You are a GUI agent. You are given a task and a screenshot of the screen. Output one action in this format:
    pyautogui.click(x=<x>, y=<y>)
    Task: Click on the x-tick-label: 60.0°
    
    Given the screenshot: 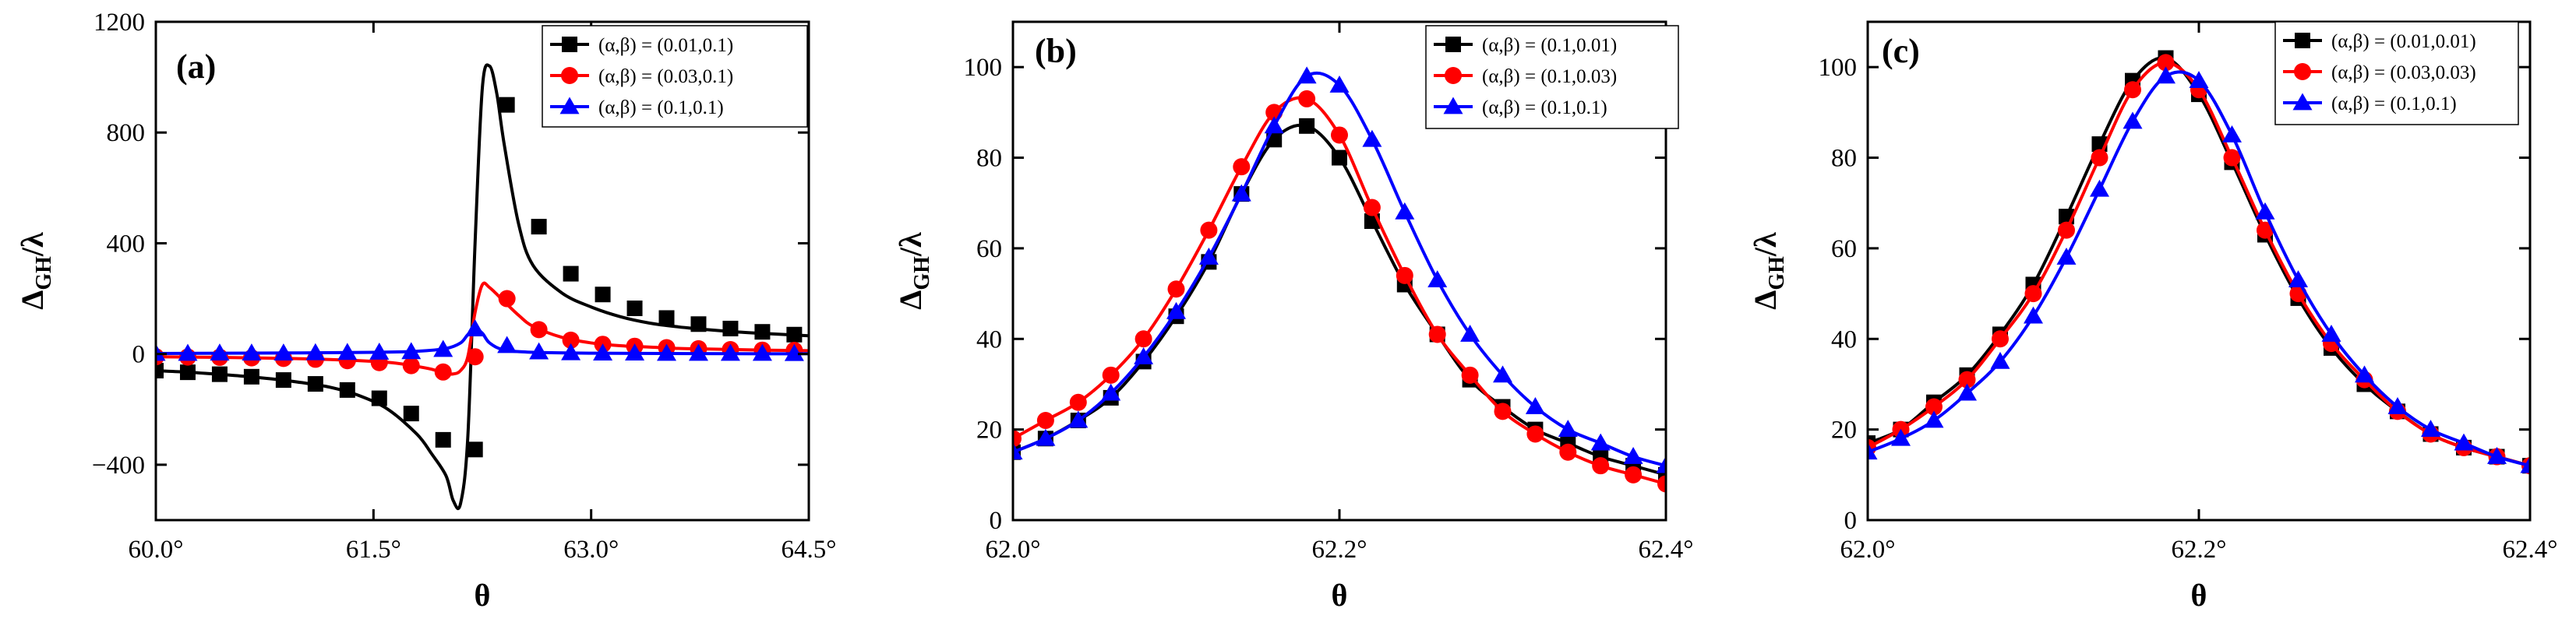 What is the action you would take?
    pyautogui.click(x=156, y=550)
    